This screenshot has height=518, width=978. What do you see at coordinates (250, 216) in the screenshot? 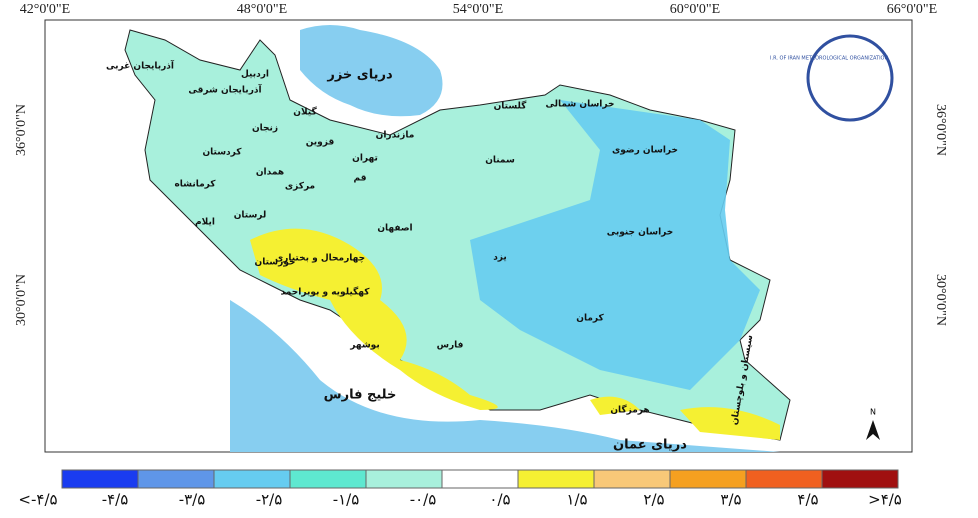
I see `province-label: لرستان` at bounding box center [250, 216].